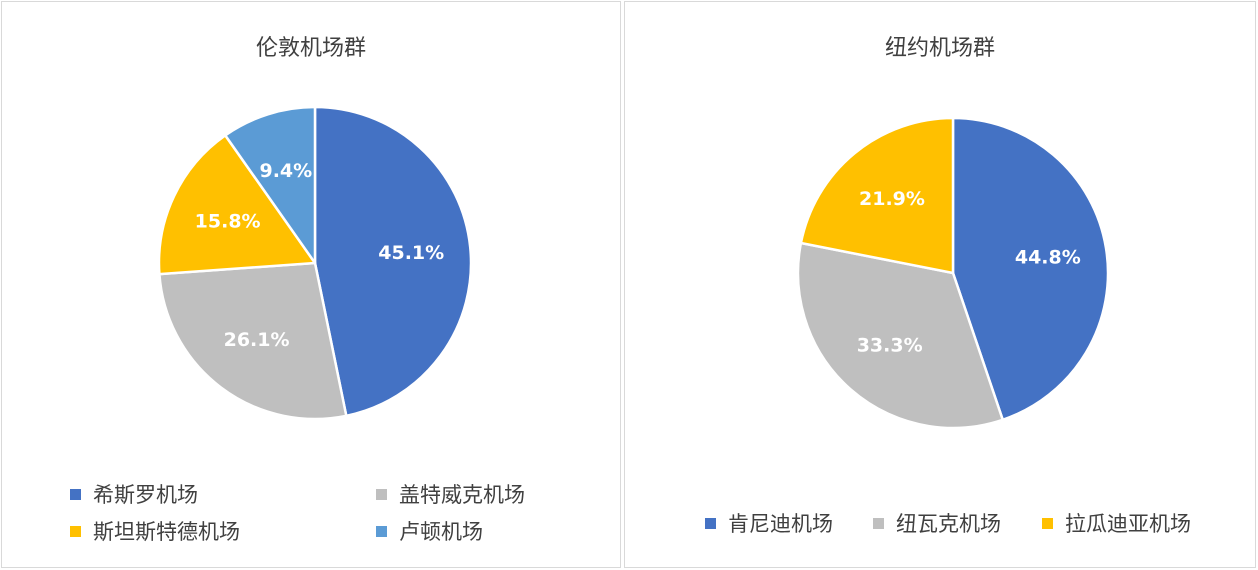  I want to click on pie-chart-london: 45.1% 26.1% 15.8% 9.4%, so click(315, 263).